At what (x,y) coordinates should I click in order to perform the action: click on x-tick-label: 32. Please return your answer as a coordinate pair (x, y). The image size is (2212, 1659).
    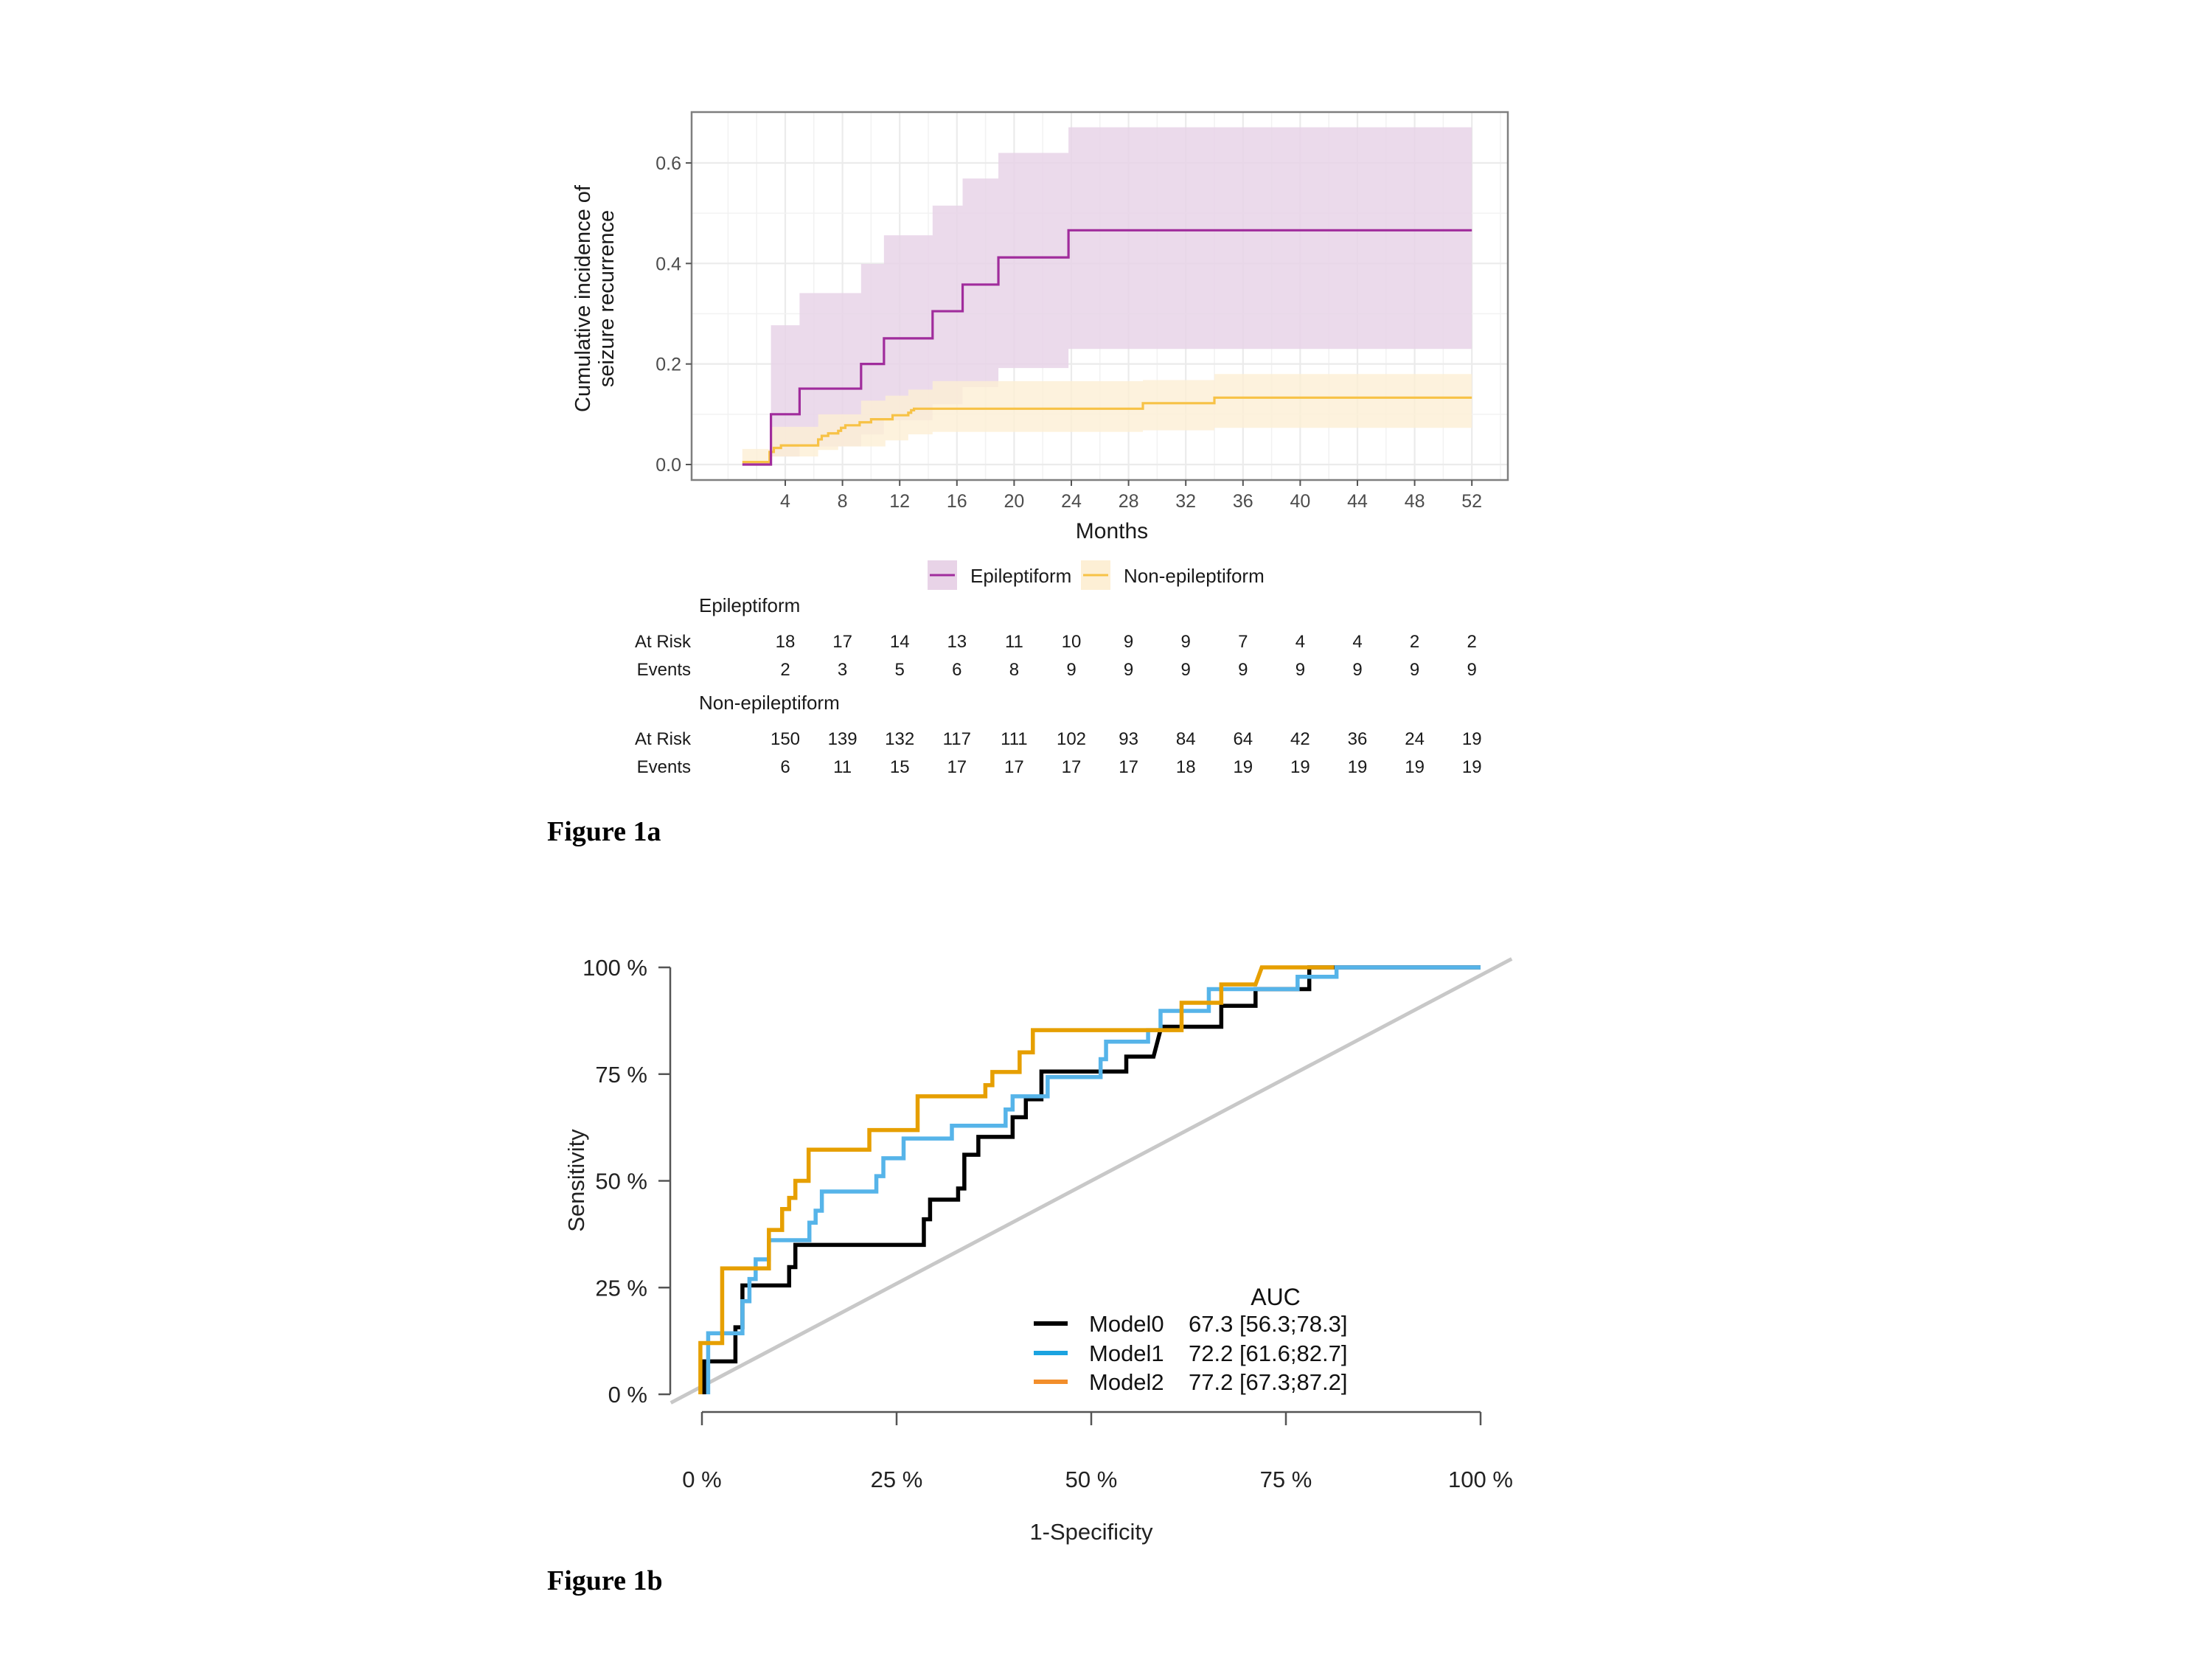
    Looking at the image, I should click on (1185, 501).